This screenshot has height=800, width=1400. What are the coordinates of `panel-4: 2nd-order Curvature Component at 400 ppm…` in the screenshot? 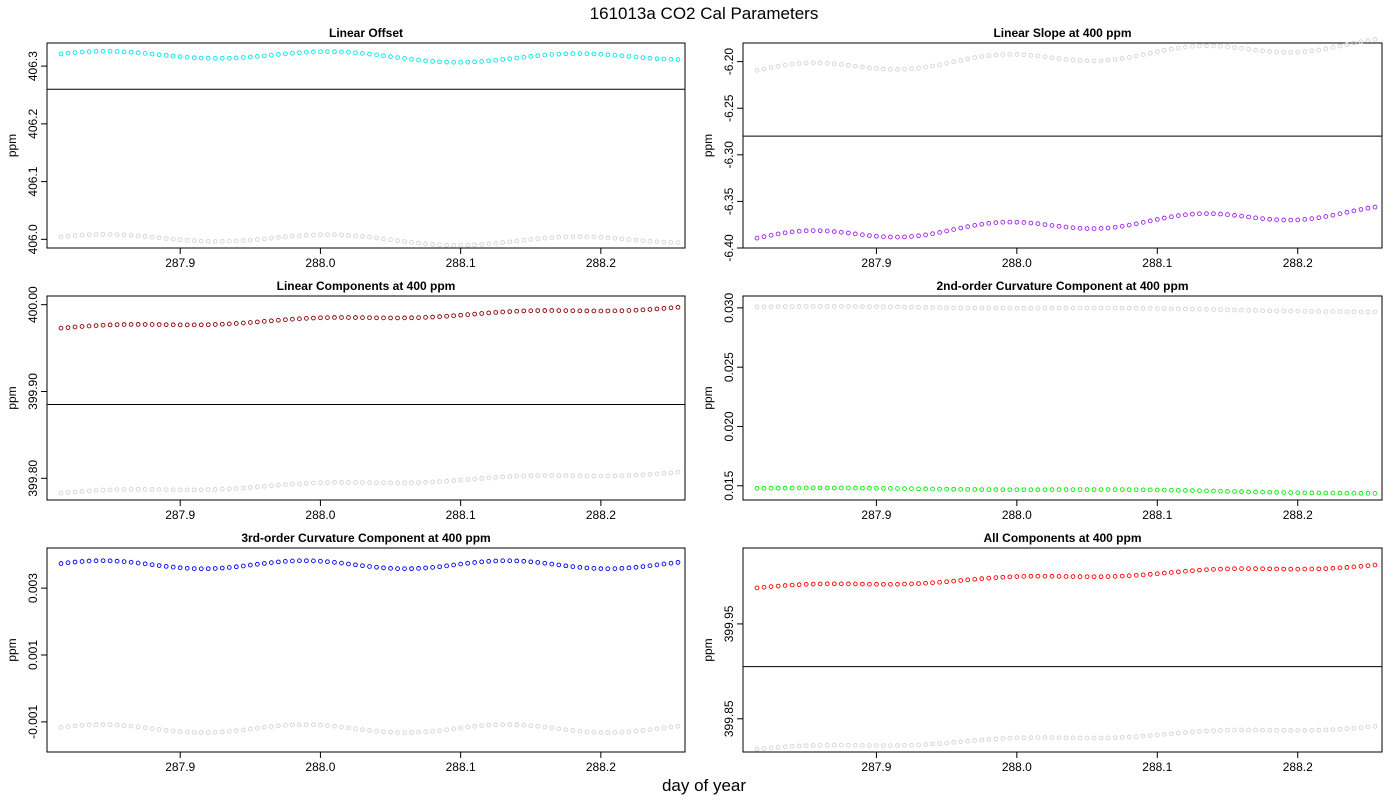 It's located at (1042, 400).